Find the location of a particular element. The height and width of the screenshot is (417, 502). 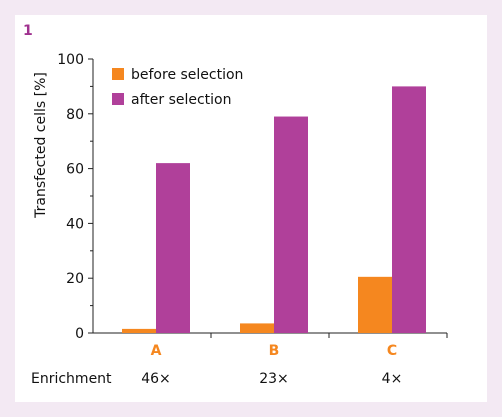

bar-before-a is located at coordinates (139, 330).